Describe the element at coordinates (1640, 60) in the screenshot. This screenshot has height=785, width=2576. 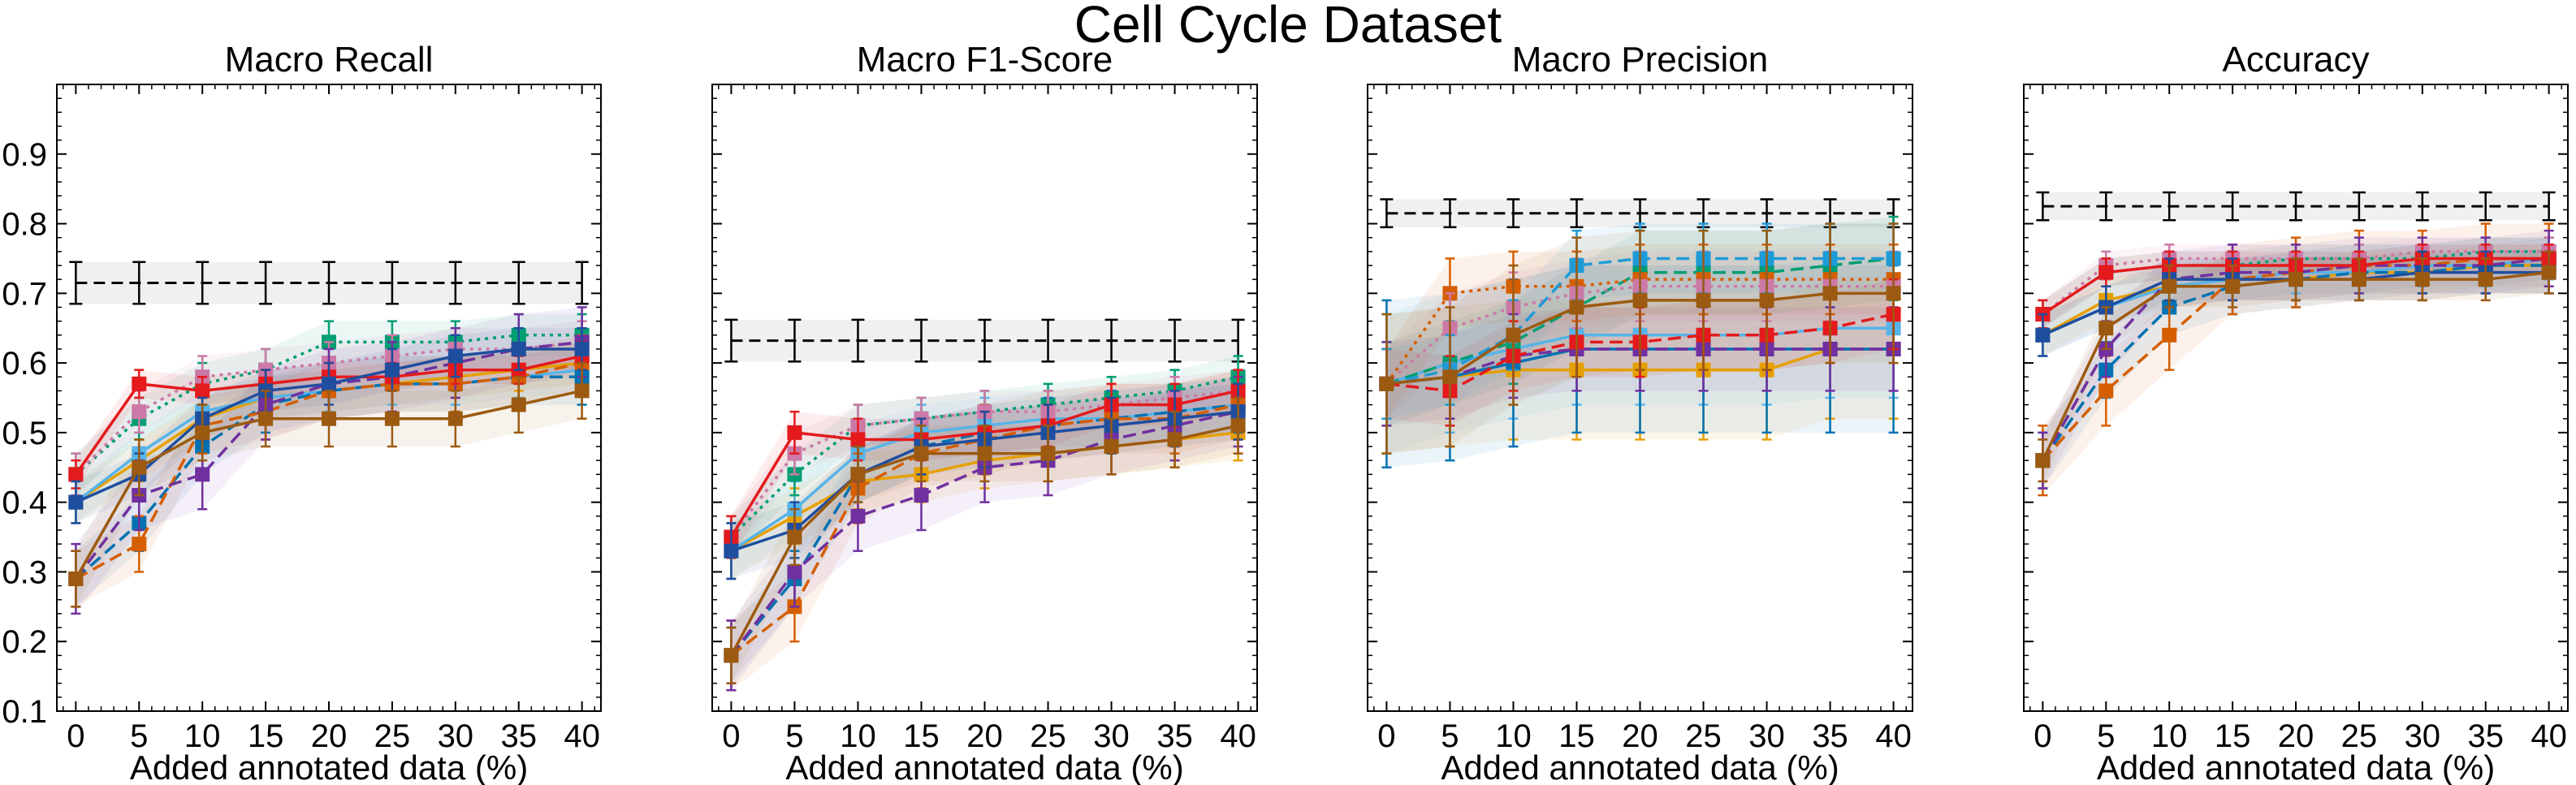
I see `panel-title: Macro Precision` at that location.